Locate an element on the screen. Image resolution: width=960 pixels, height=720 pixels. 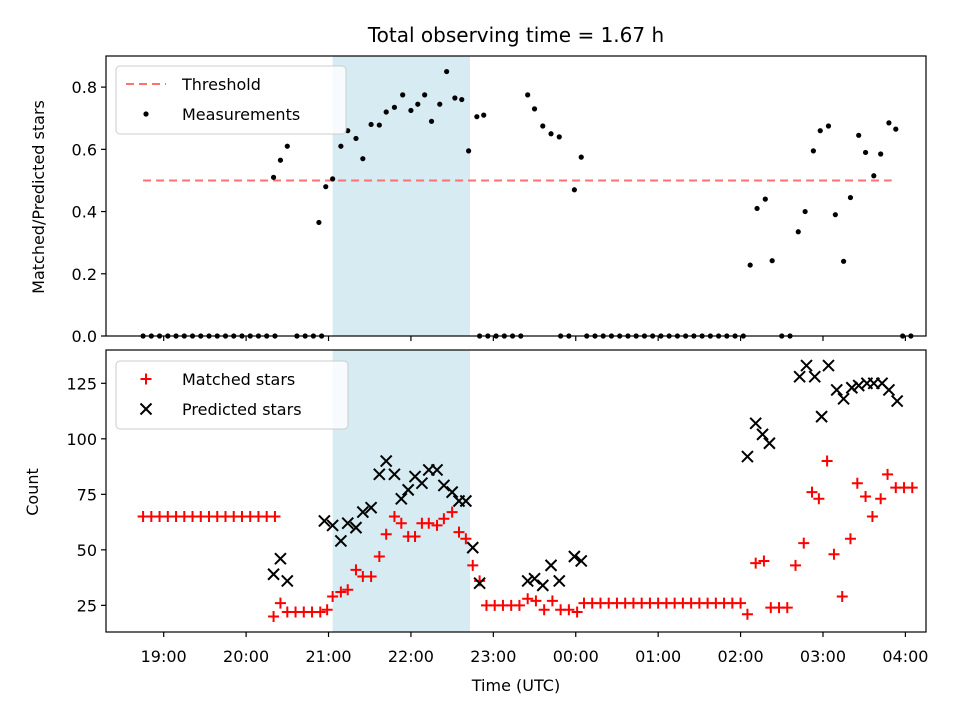
legend-predicted-swatch is located at coordinates (146, 409).